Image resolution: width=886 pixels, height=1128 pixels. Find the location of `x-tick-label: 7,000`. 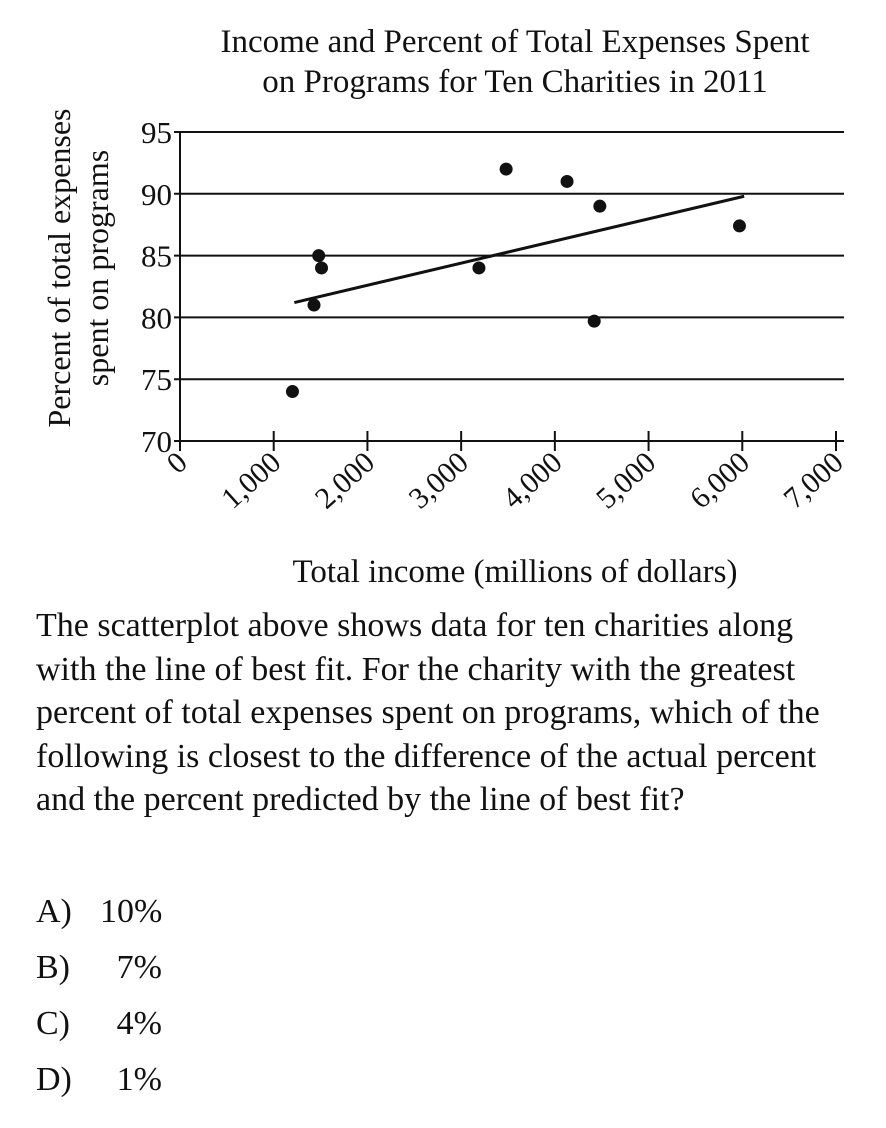

x-tick-label: 7,000 is located at coordinates (813, 481).